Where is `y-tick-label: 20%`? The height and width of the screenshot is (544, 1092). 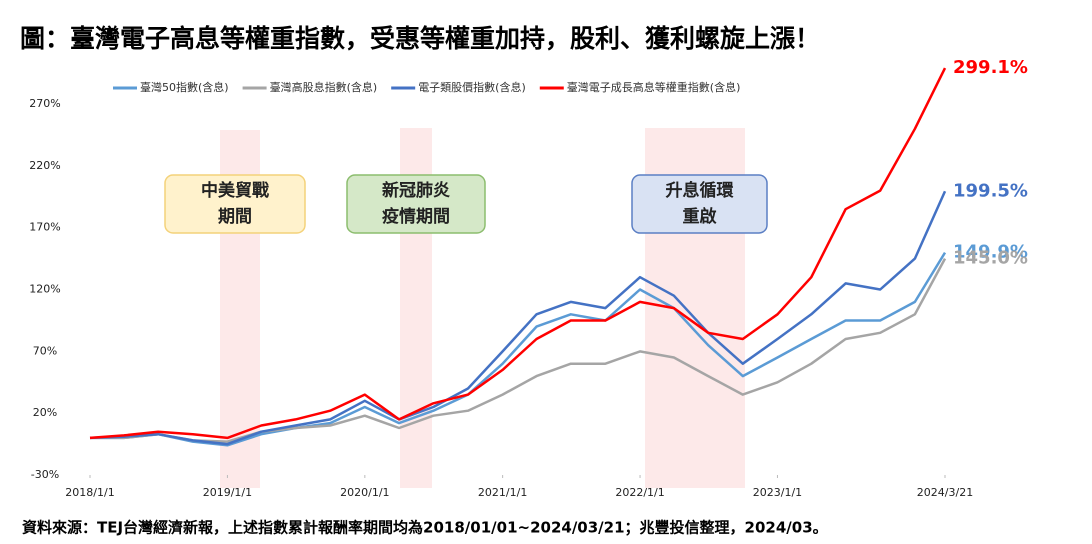
y-tick-label: 20% is located at coordinates (45, 412).